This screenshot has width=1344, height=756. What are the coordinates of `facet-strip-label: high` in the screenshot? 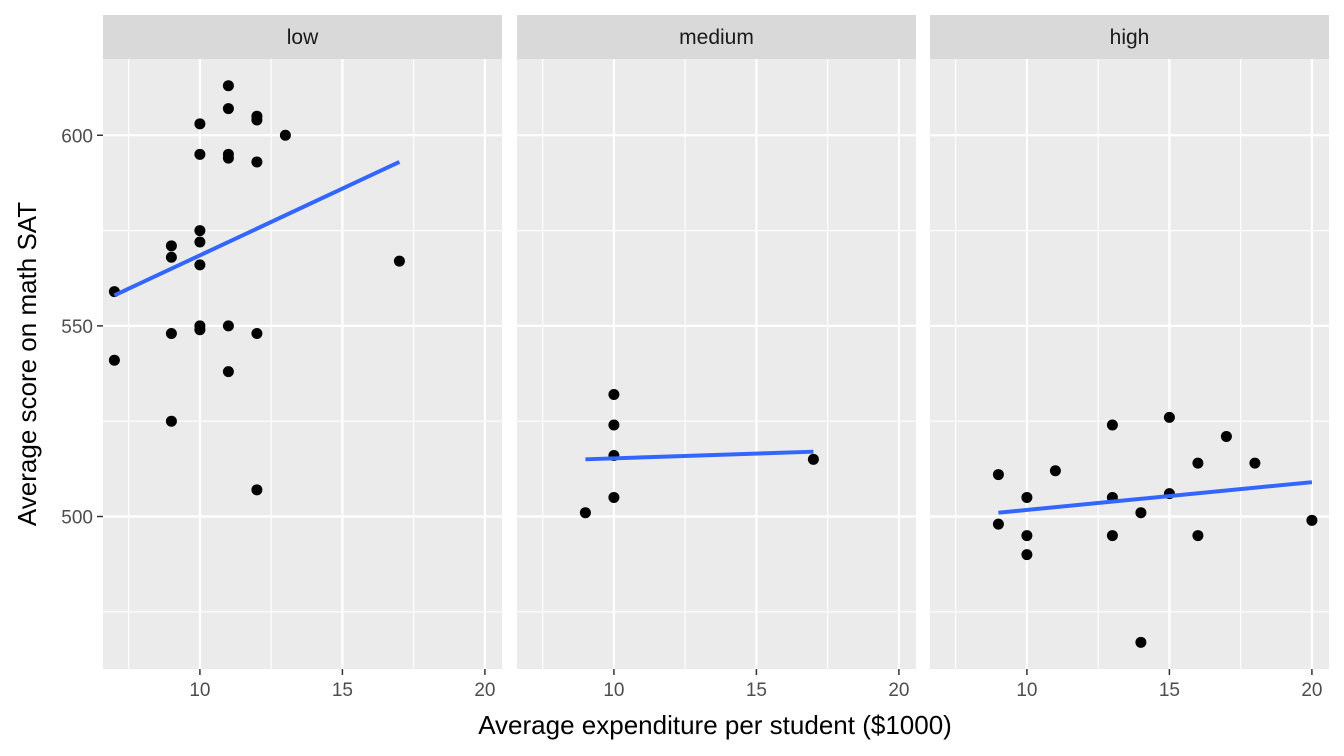 It's located at (1130, 37).